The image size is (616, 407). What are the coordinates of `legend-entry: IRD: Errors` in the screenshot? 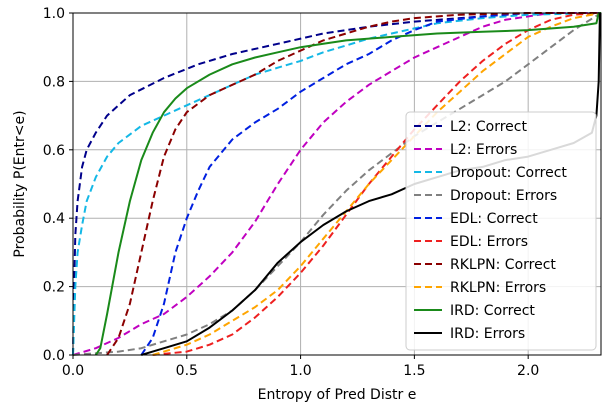 It's located at (487, 334).